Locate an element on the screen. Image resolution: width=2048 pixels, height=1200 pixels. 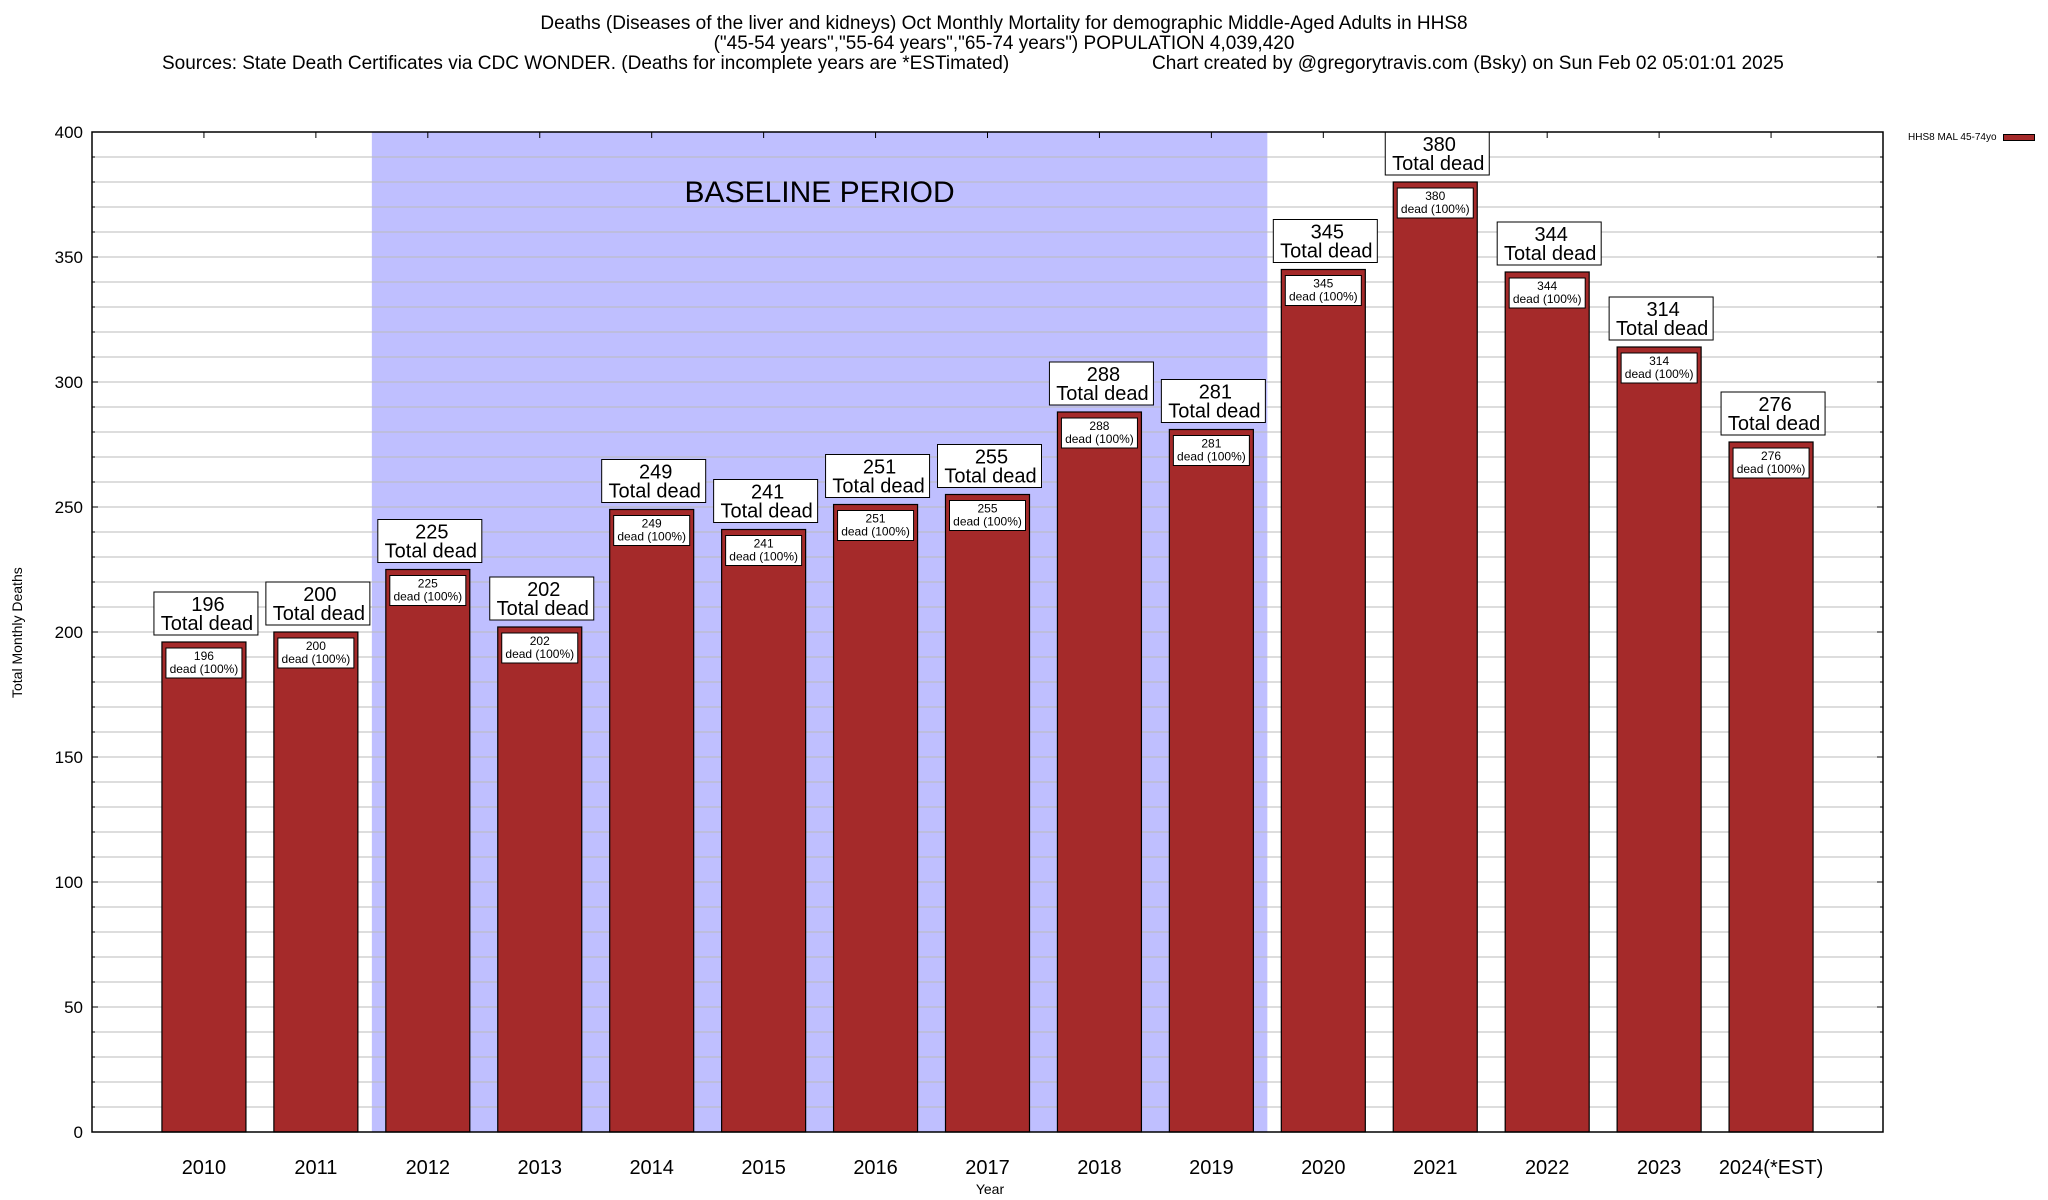
bar-inner-value: 288 is located at coordinates (1099, 426).